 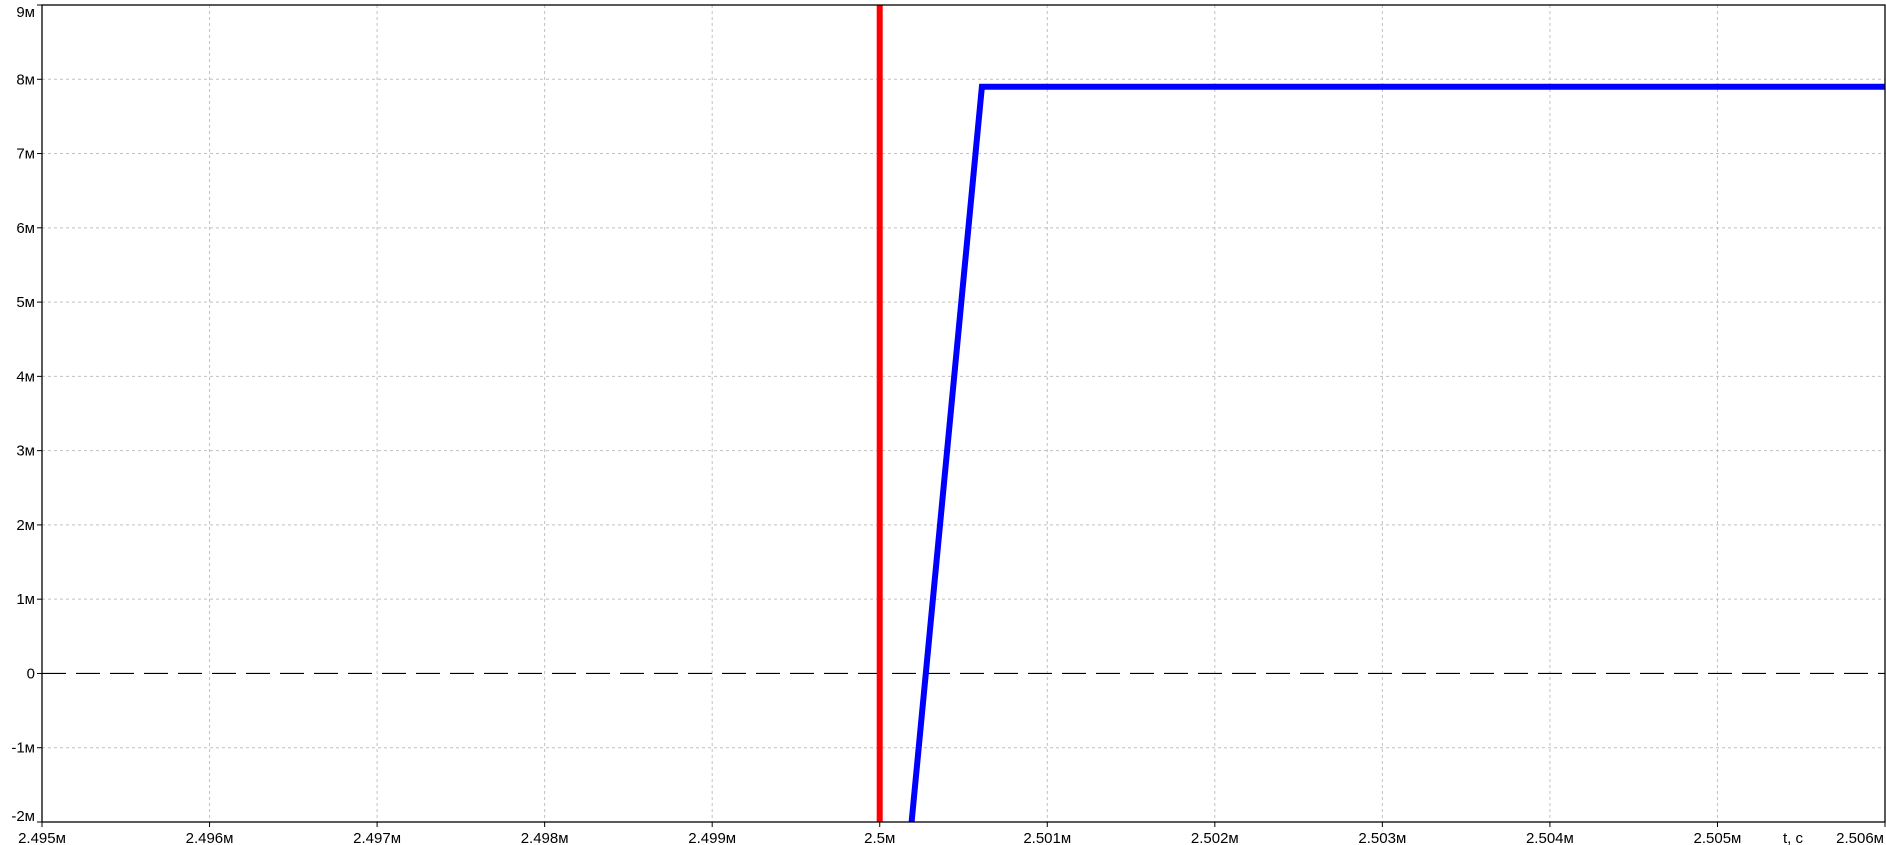 I want to click on y-tick-labels: 9м 8м 7м 6м 5м 4м 3м 2м 1м 0 -1м -2м, so click(x=23, y=414).